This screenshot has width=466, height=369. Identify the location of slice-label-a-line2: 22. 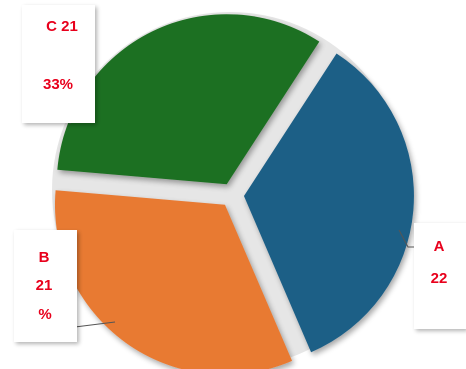
(439, 278).